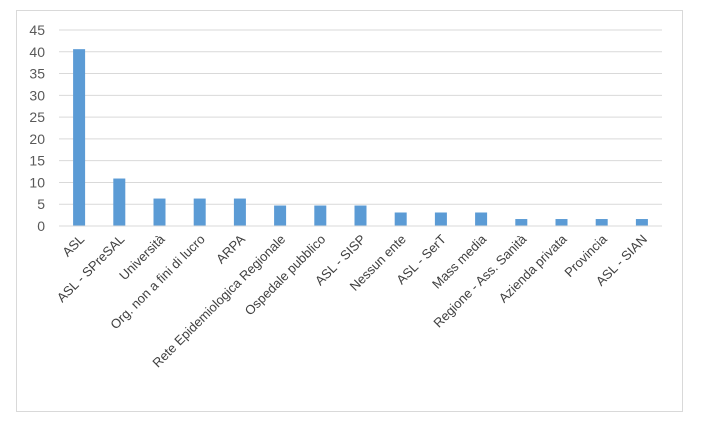 This screenshot has width=702, height=432. What do you see at coordinates (37, 182) in the screenshot?
I see `y-tick-label: 10` at bounding box center [37, 182].